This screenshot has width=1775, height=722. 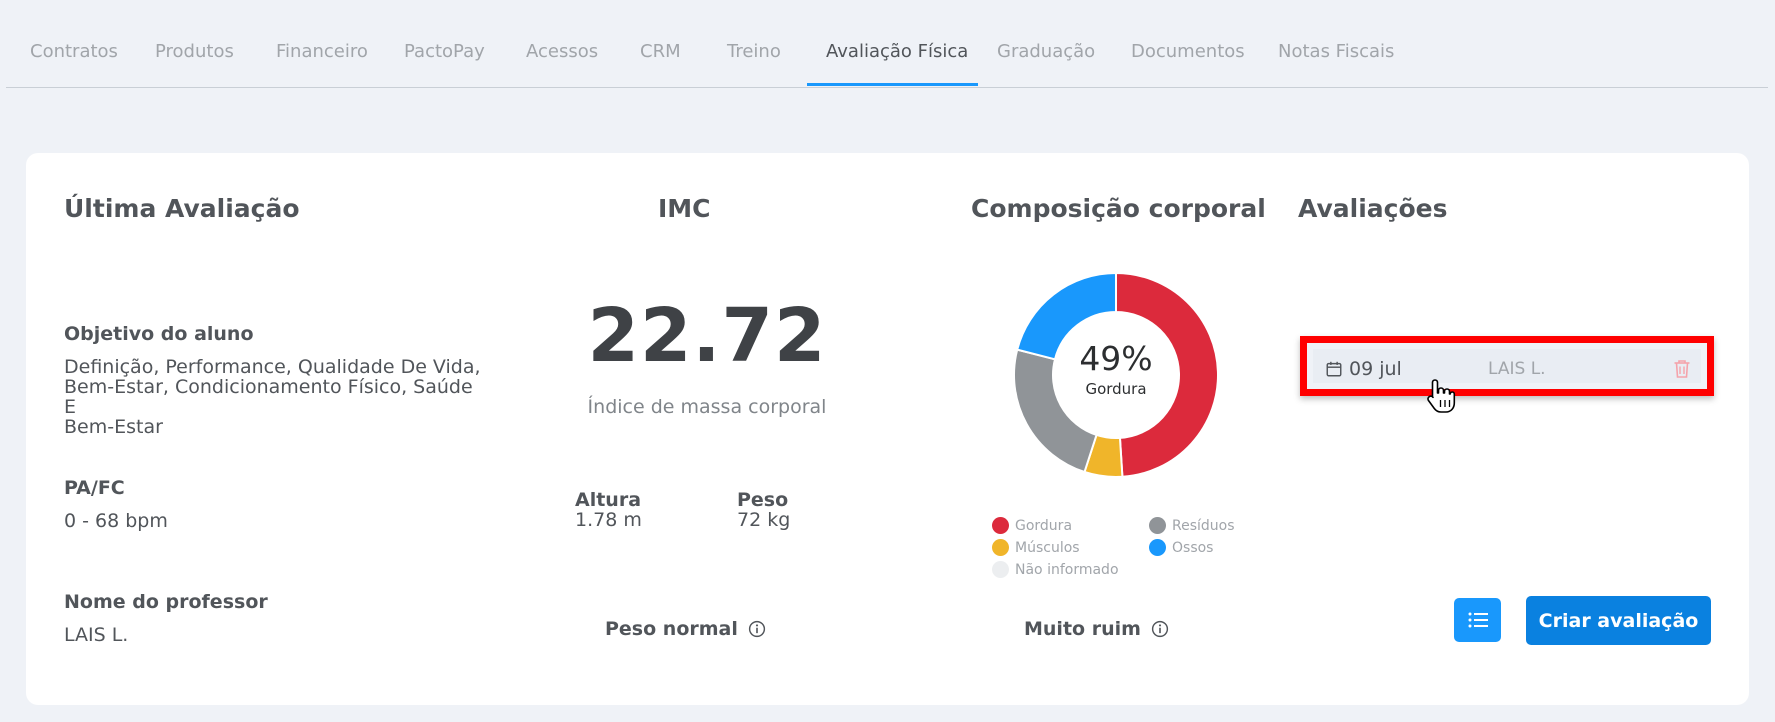 I want to click on peso-label: Peso, so click(x=763, y=500).